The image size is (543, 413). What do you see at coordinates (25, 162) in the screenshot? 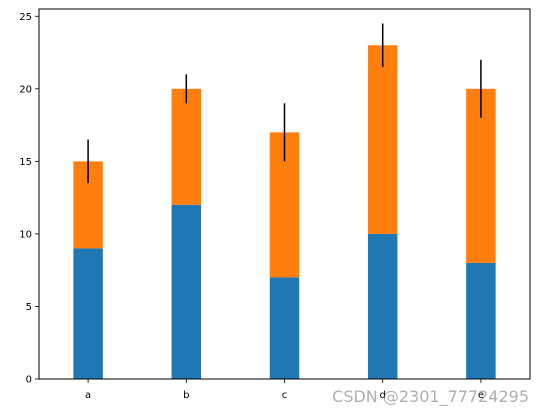
I see `y-tick-label: 15` at bounding box center [25, 162].